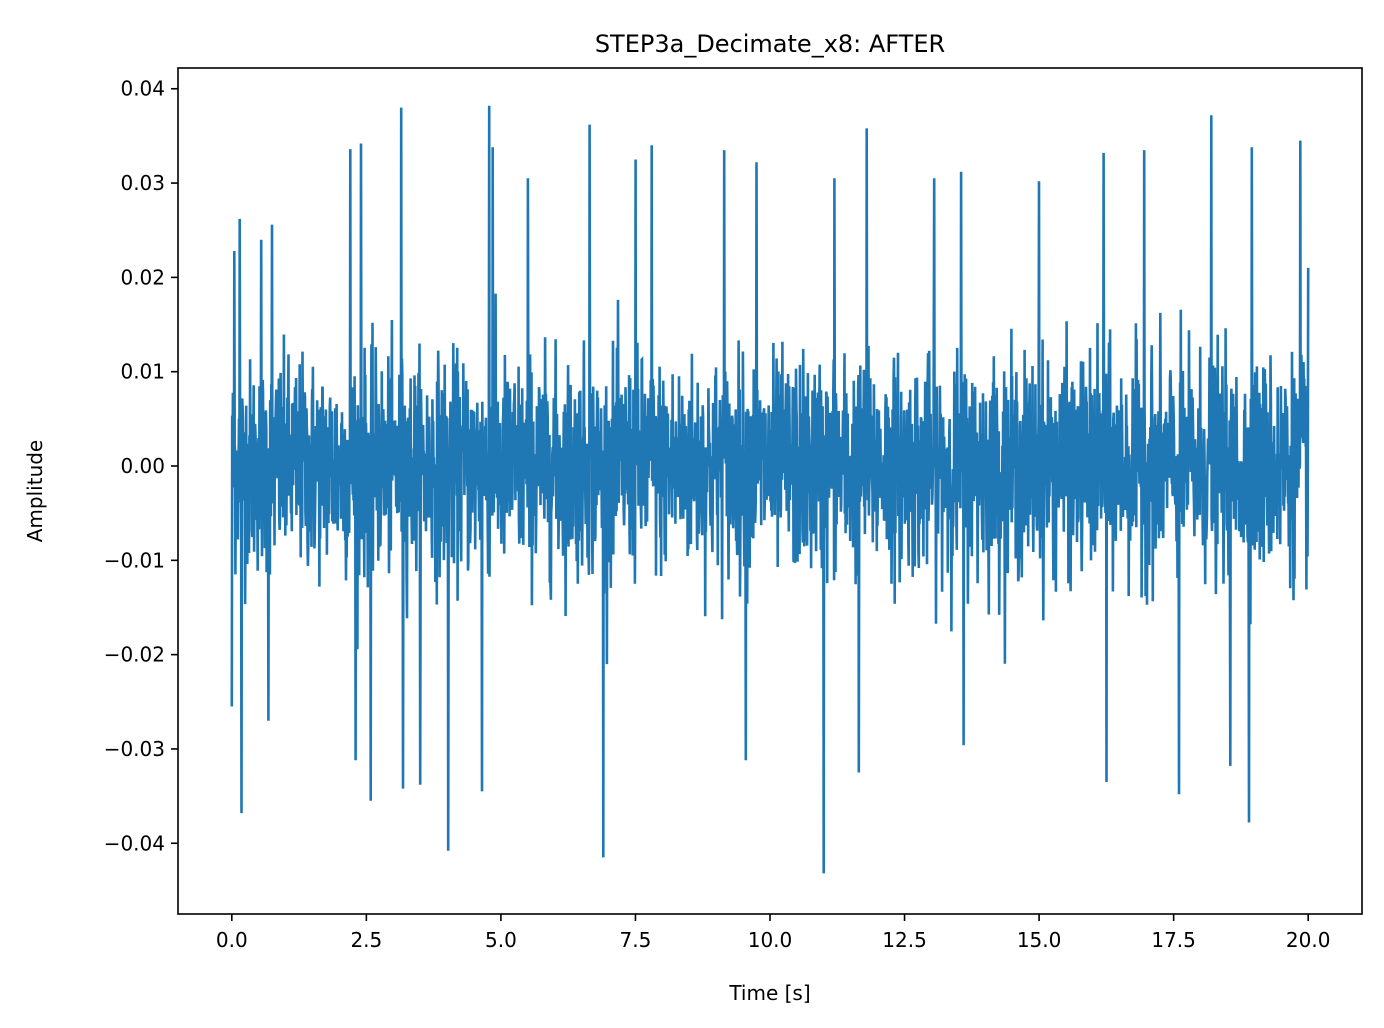 This screenshot has height=1028, width=1384. What do you see at coordinates (142, 372) in the screenshot?
I see `y-tick-label: 0.01` at bounding box center [142, 372].